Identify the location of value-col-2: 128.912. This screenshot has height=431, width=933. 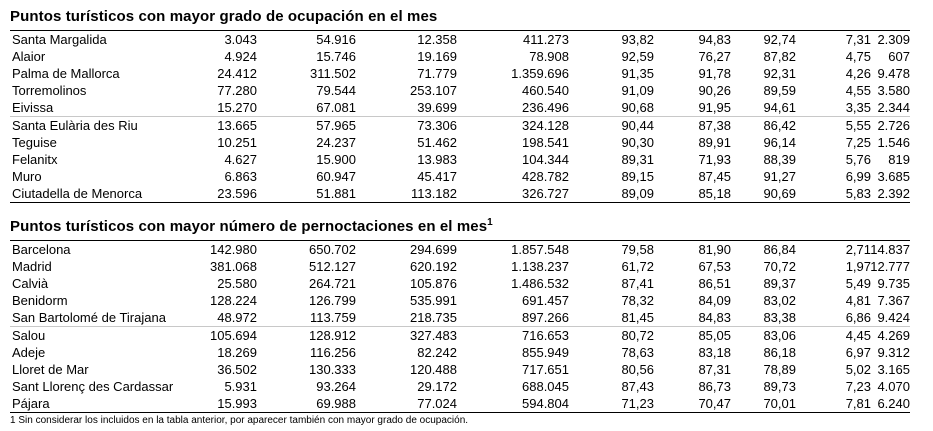
(332, 335).